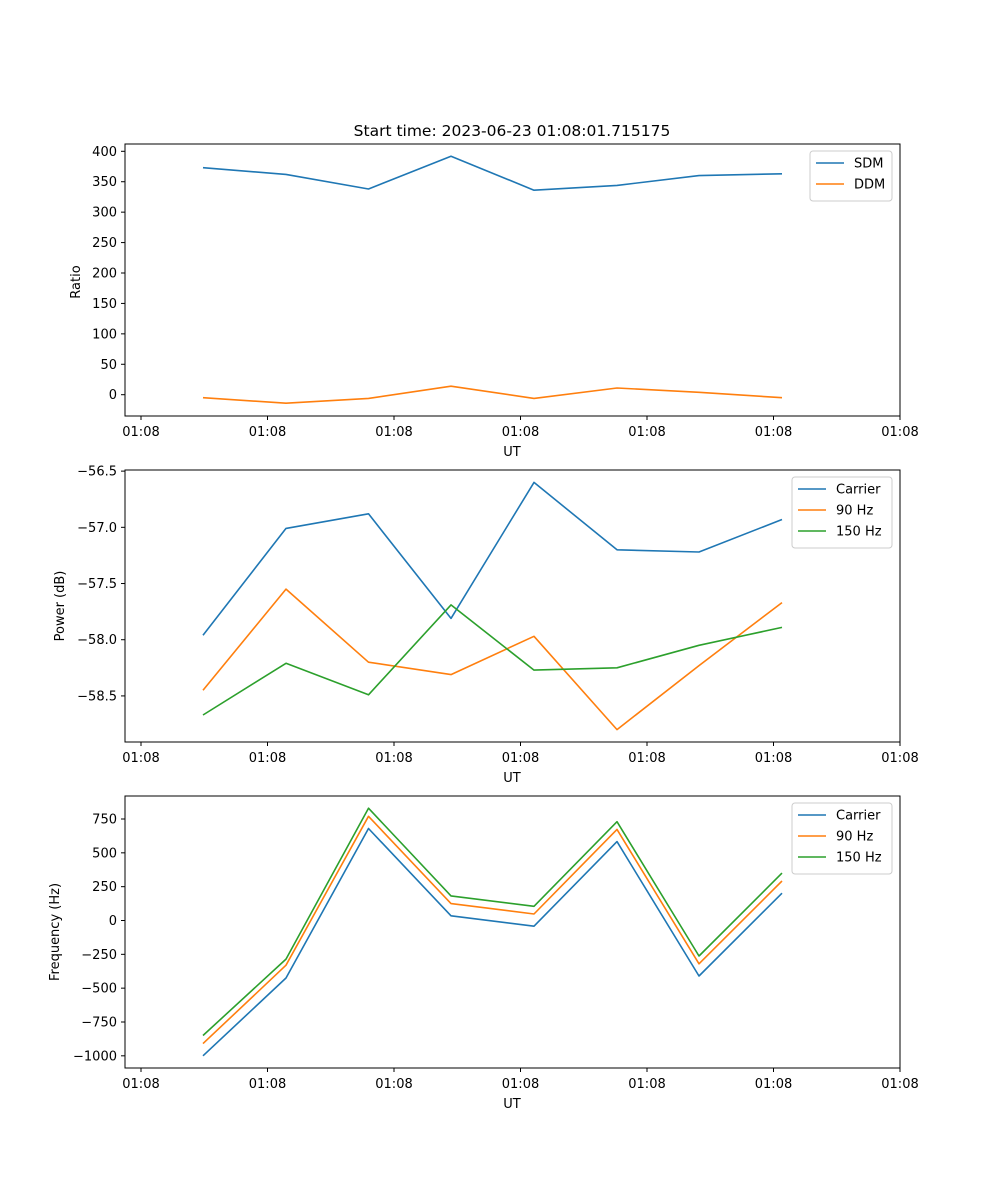  Describe the element at coordinates (492, 395) in the screenshot. I see `ratio-series-ddm-line` at that location.